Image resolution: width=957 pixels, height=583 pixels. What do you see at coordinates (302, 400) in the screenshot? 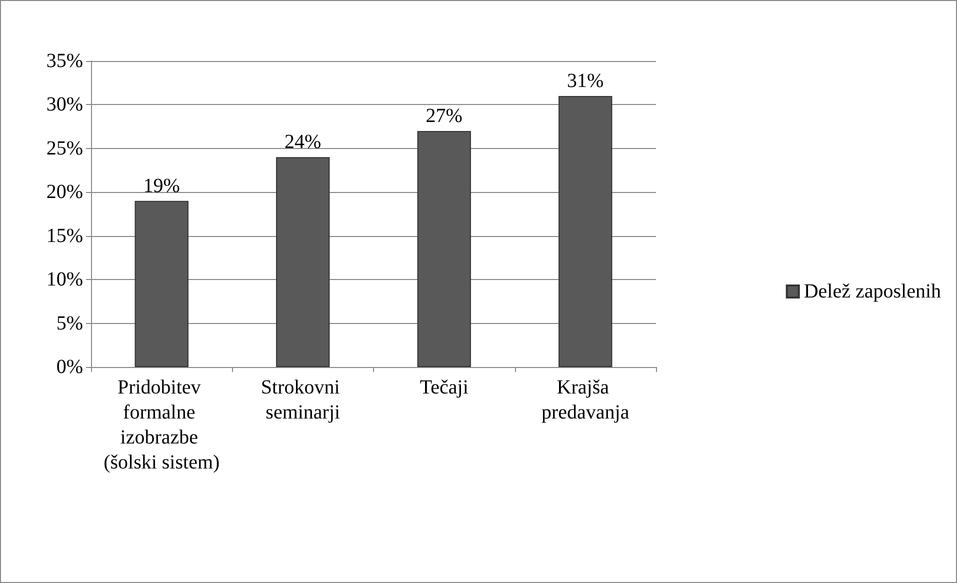
I see `x-tick-label: Strokovni seminarji` at bounding box center [302, 400].